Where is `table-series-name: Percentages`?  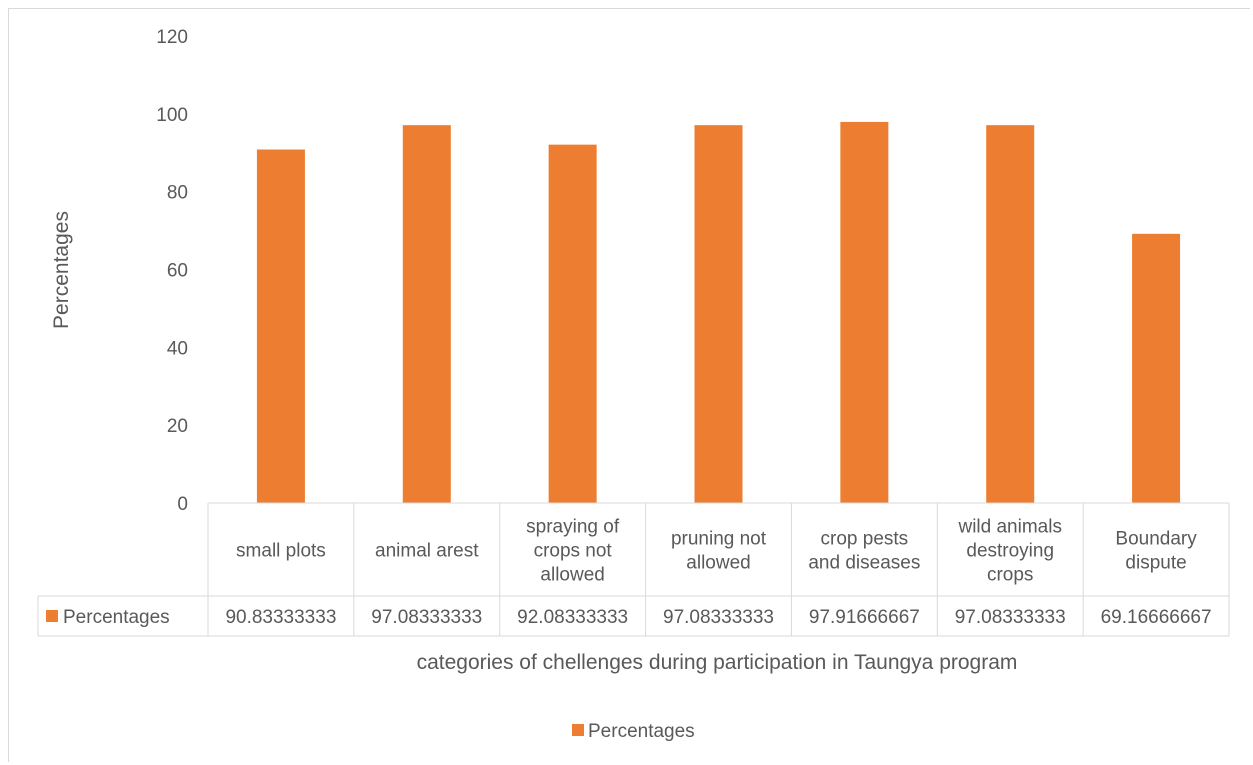 table-series-name: Percentages is located at coordinates (116, 617).